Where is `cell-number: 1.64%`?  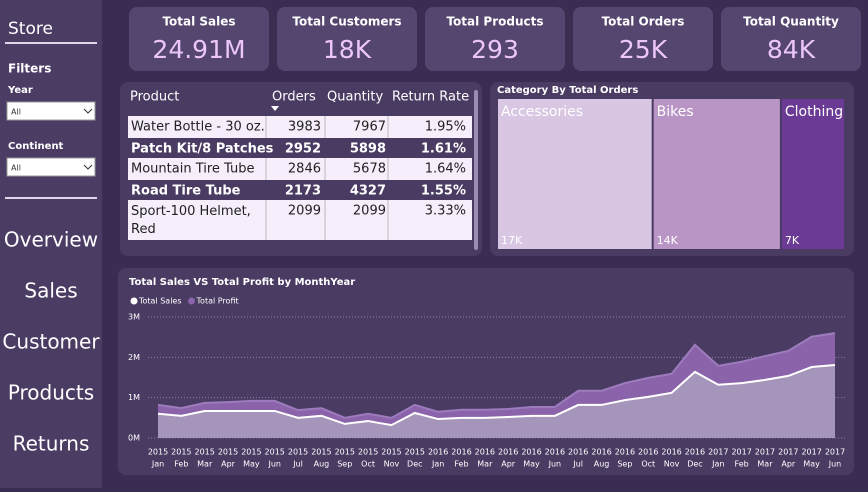
cell-number: 1.64% is located at coordinates (445, 169).